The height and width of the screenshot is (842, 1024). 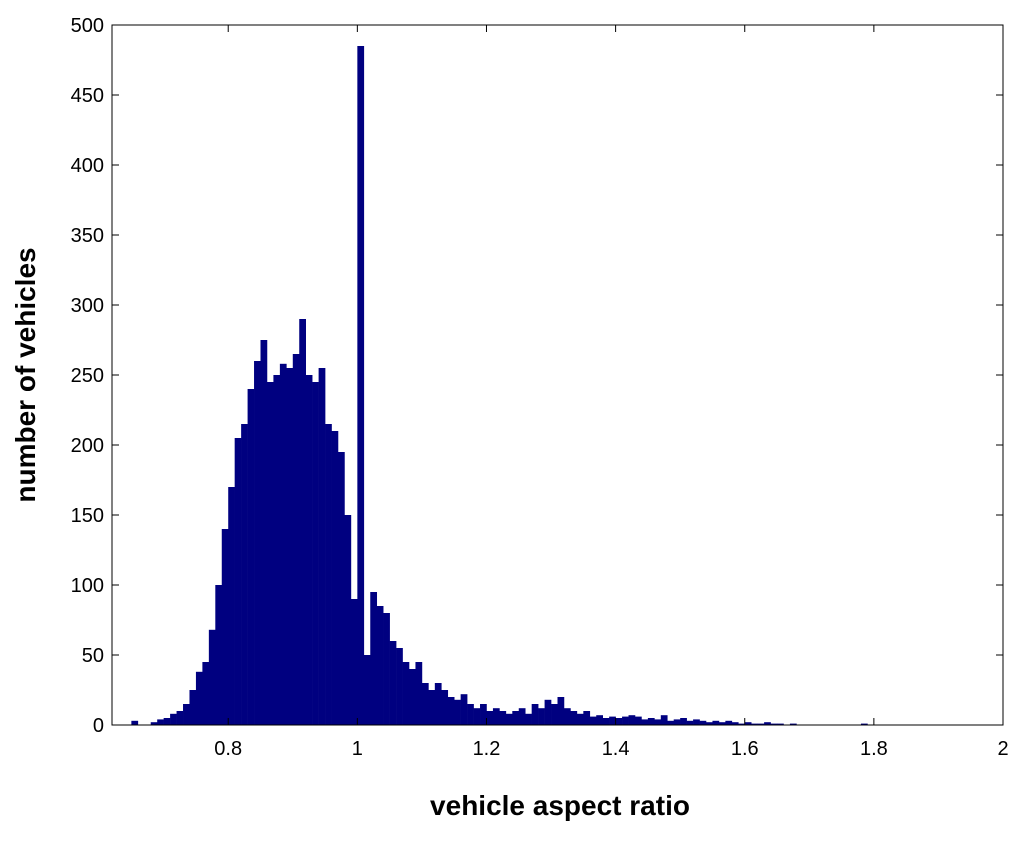 What do you see at coordinates (745, 749) in the screenshot?
I see `x-tick-label: 1.6` at bounding box center [745, 749].